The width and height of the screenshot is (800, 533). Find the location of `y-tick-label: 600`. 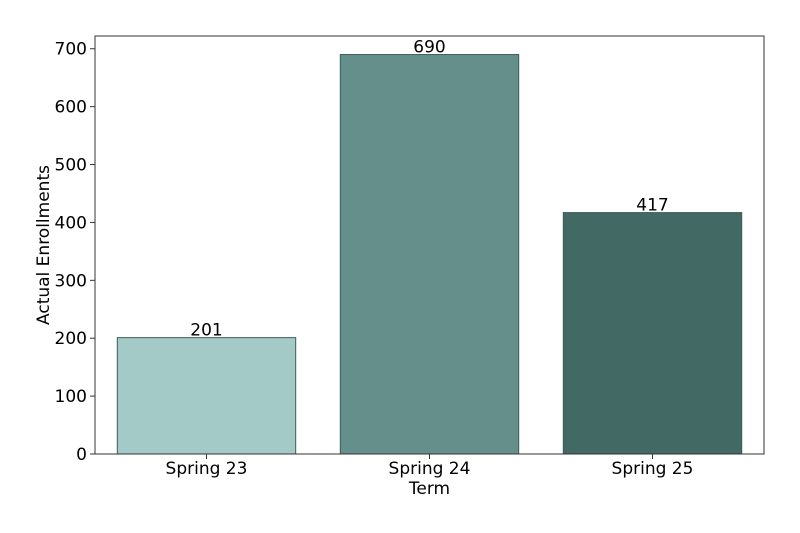

y-tick-label: 600 is located at coordinates (71, 108).